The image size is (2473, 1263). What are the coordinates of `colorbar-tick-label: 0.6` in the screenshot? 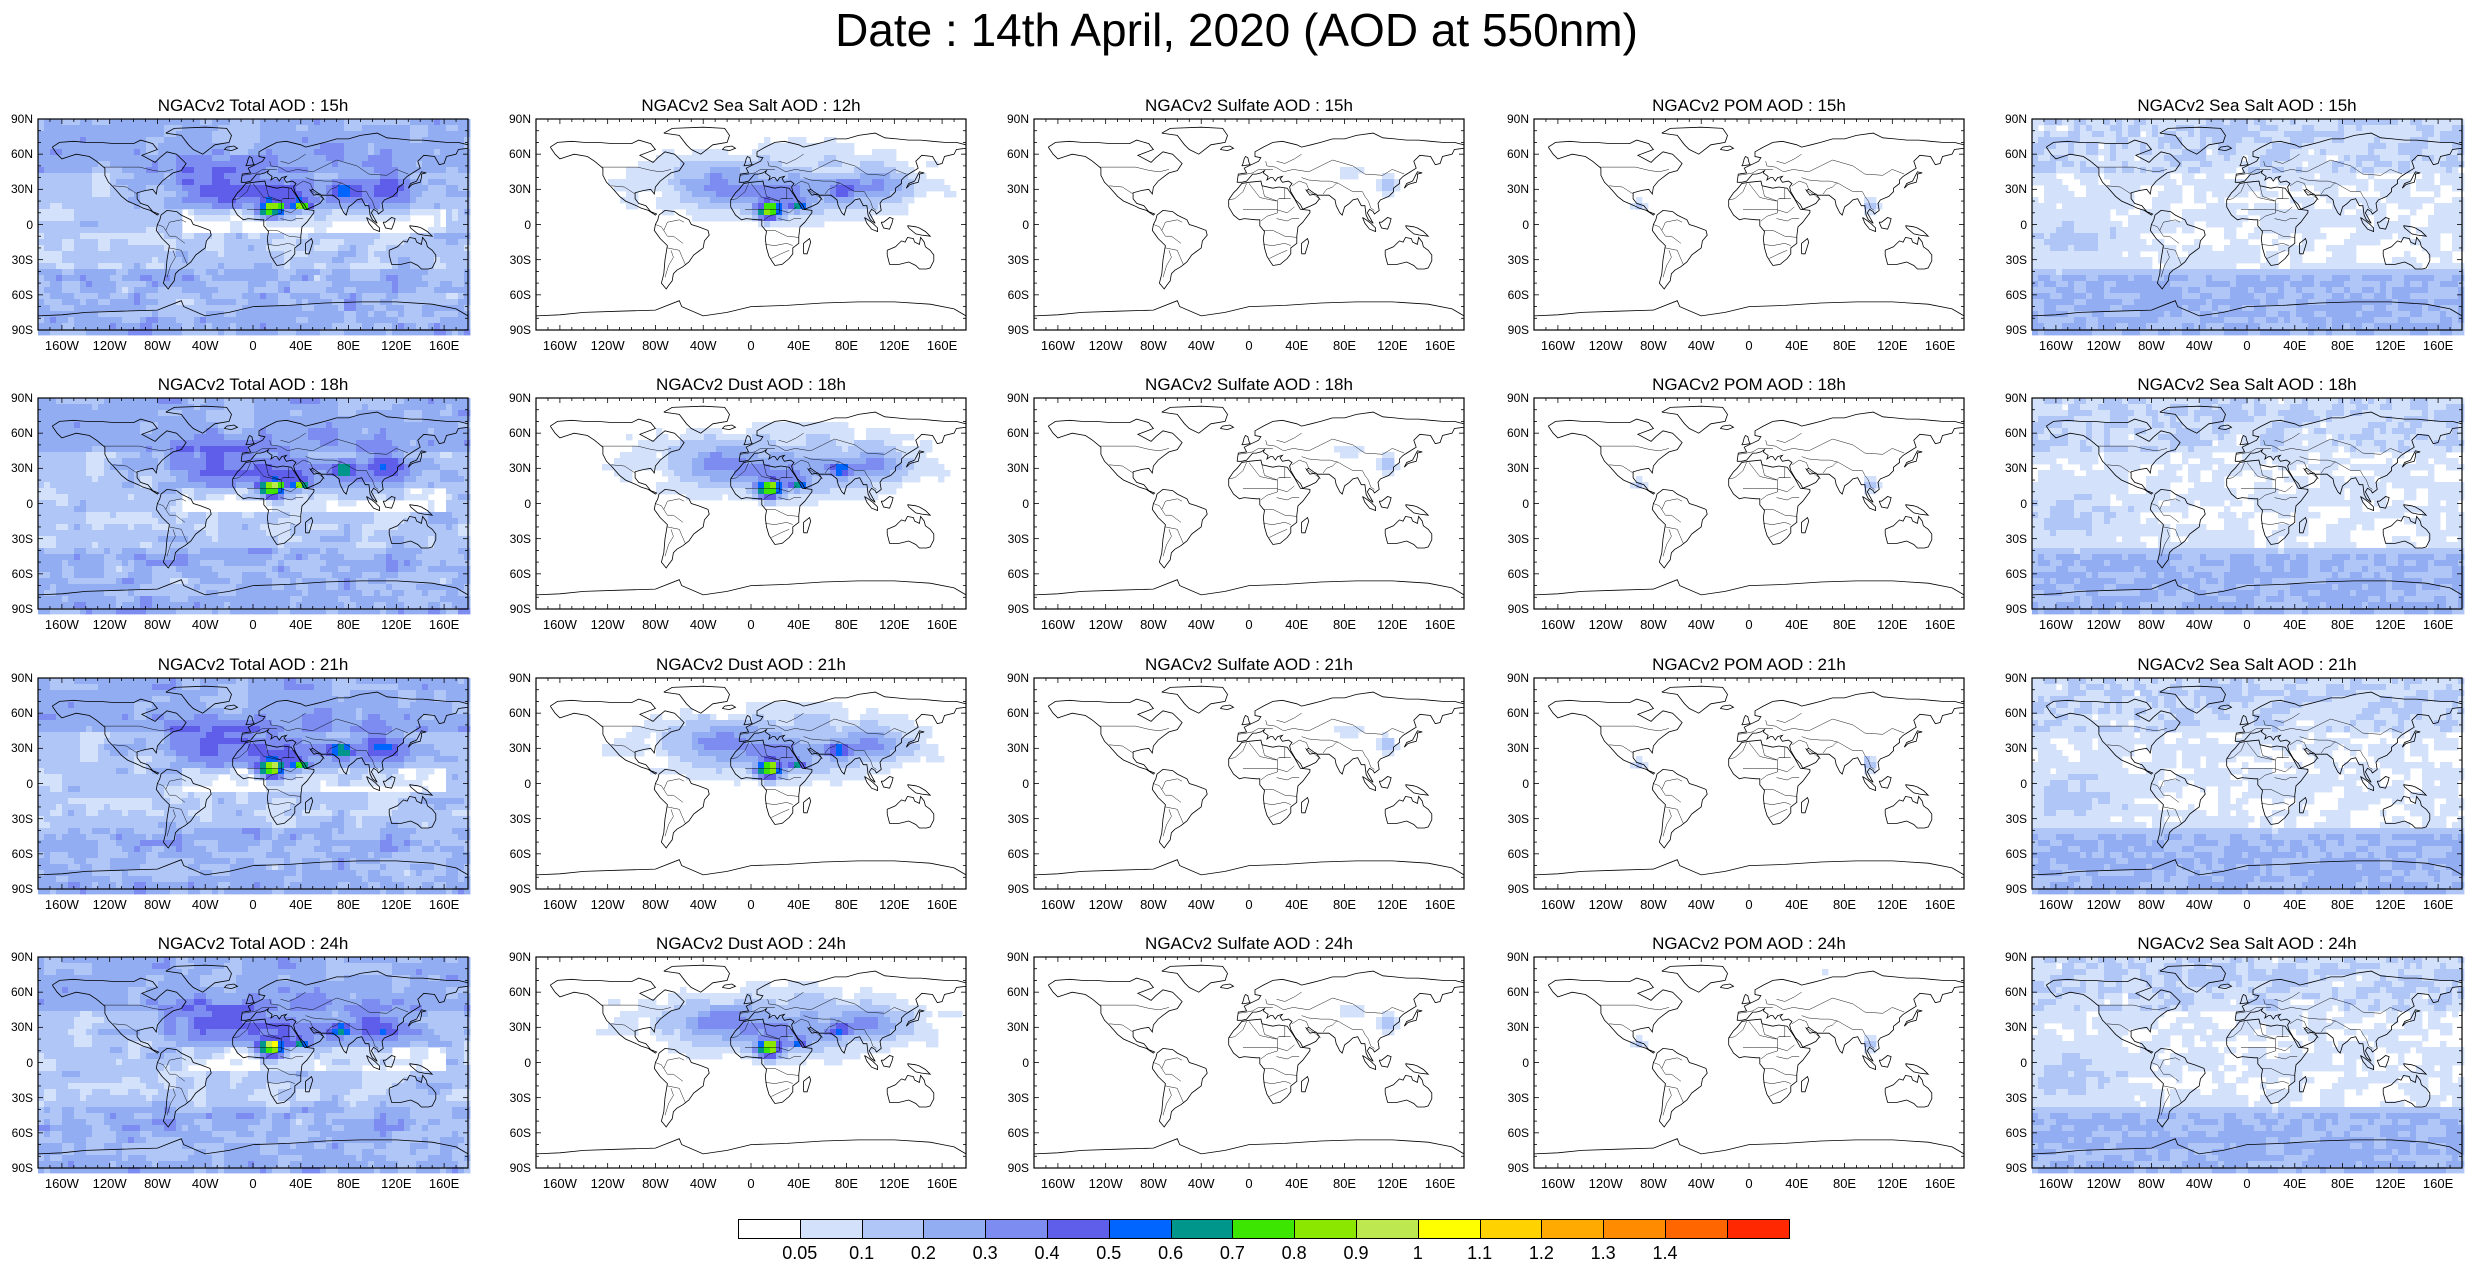 It's located at (1171, 1253).